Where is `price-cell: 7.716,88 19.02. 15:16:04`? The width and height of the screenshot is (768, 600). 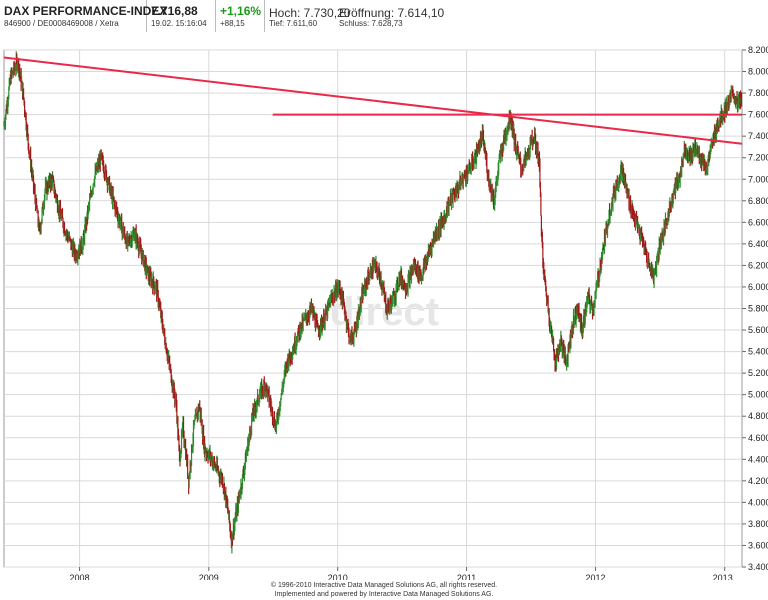 price-cell: 7.716,88 19.02. 15:16:04 is located at coordinates (181, 16).